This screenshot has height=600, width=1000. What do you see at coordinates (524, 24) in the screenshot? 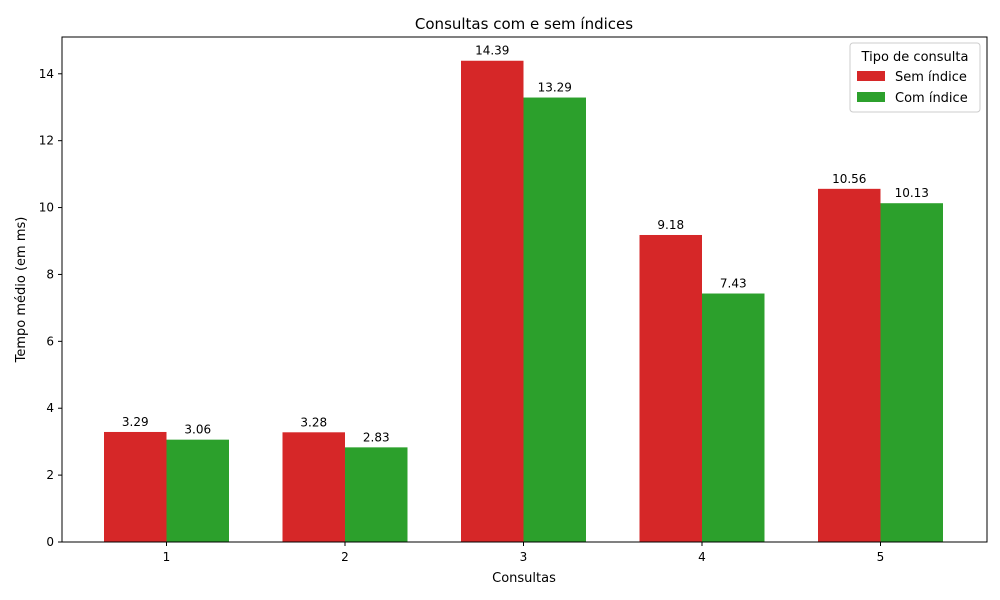
I see `chart-title: Consultas com e sem índices` at bounding box center [524, 24].